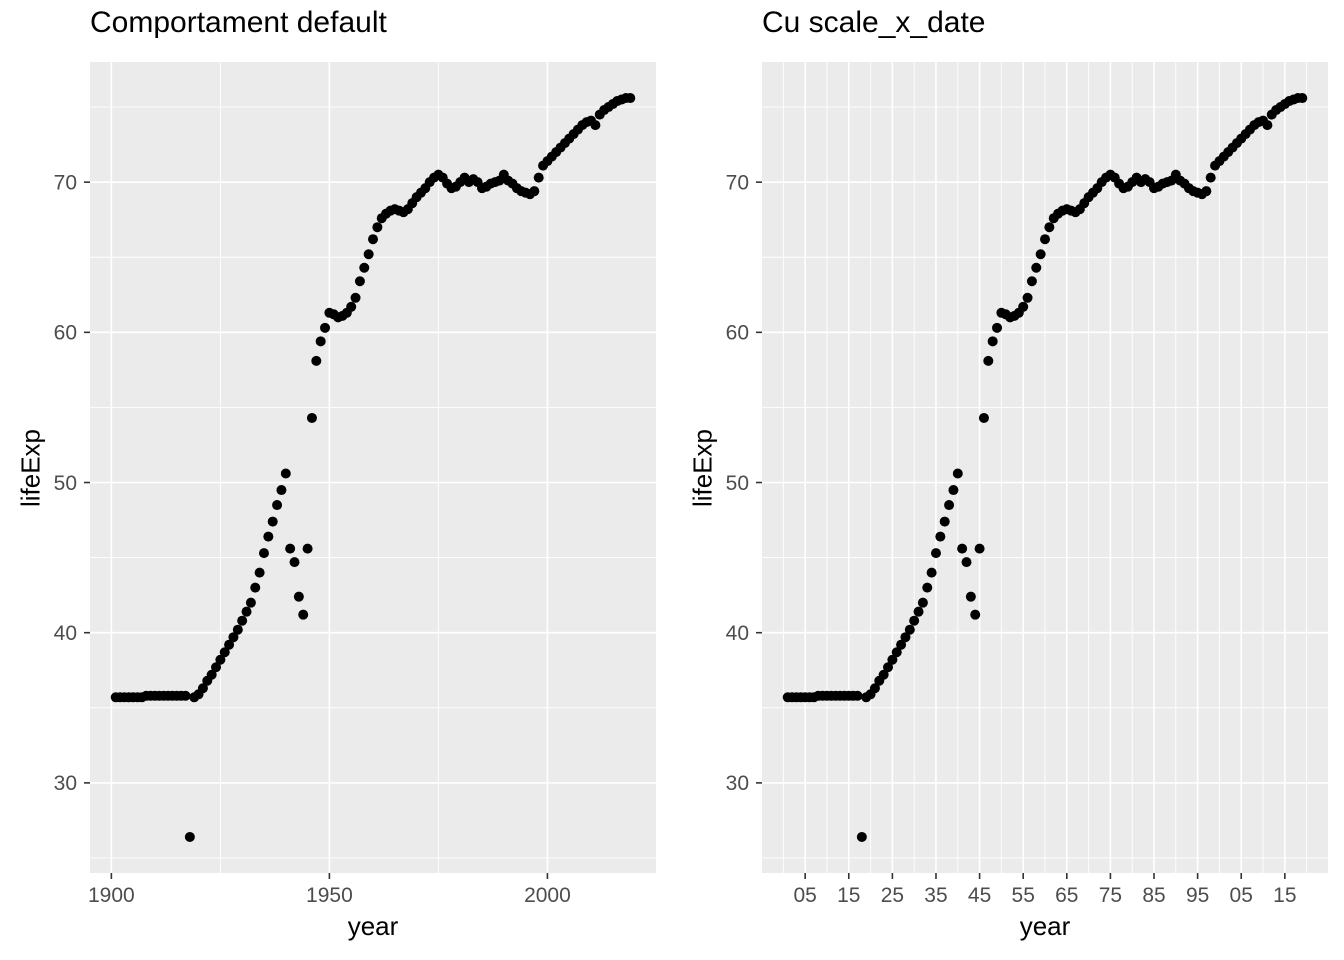 This screenshot has height=960, width=1344. What do you see at coordinates (892, 895) in the screenshot?
I see `x-tick-label: 25` at bounding box center [892, 895].